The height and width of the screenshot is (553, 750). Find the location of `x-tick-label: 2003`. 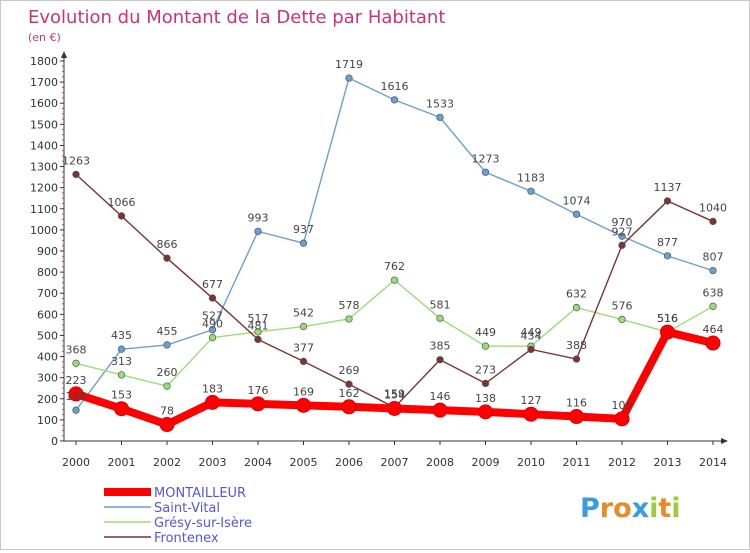

x-tick-label: 2003 is located at coordinates (213, 462).